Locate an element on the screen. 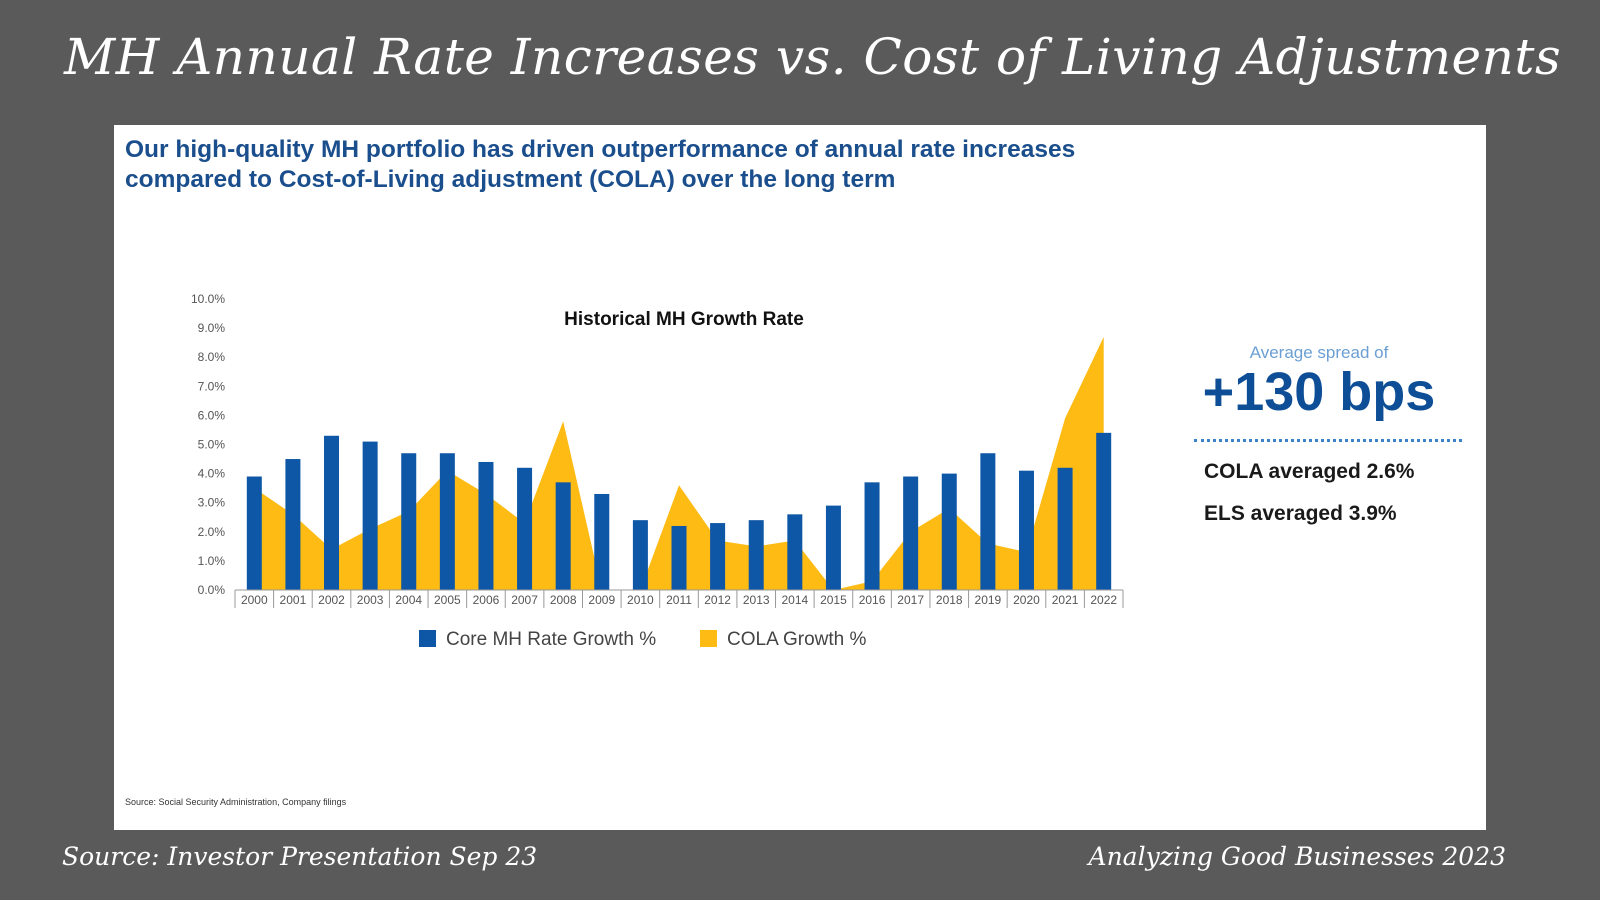 The image size is (1600, 900). y-tick-label: 3.0% is located at coordinates (212, 503).